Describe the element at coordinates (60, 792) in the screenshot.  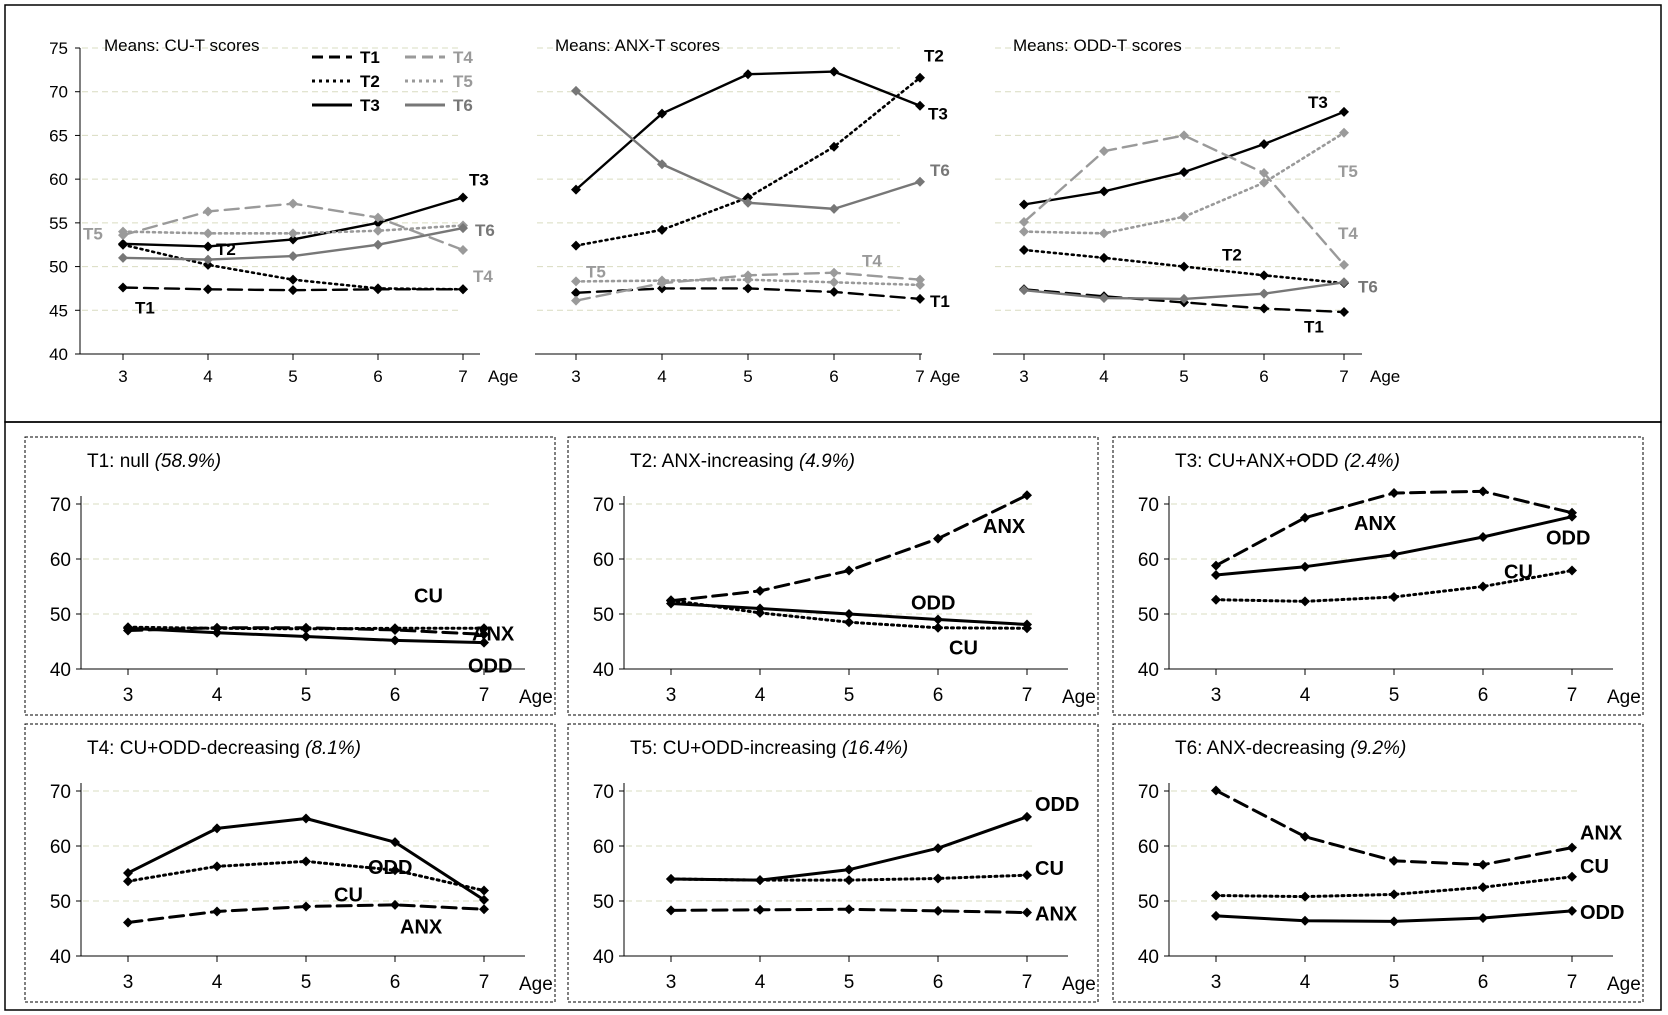
I see `y-tick-label: 70` at that location.